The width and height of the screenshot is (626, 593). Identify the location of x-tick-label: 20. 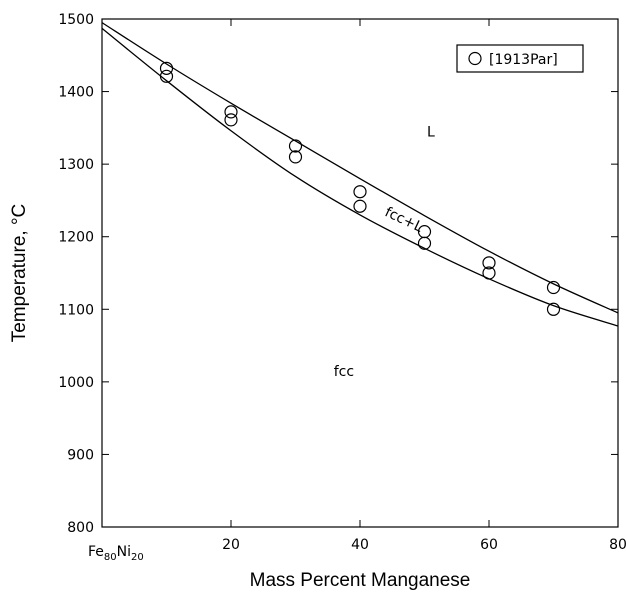
(231, 545).